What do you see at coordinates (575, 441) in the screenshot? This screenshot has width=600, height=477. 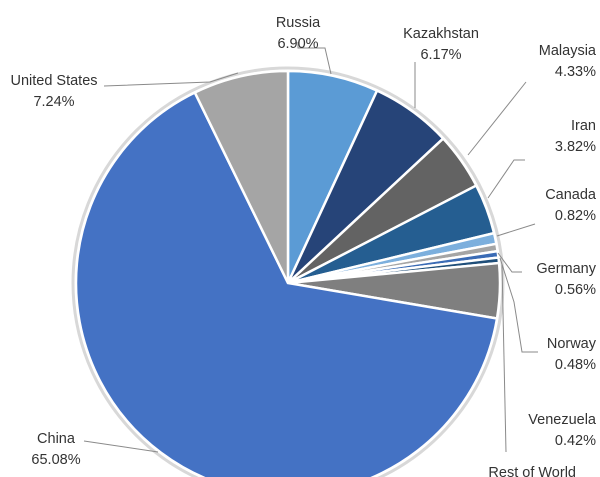 I see `slice-value-venezuela: 0.42%` at bounding box center [575, 441].